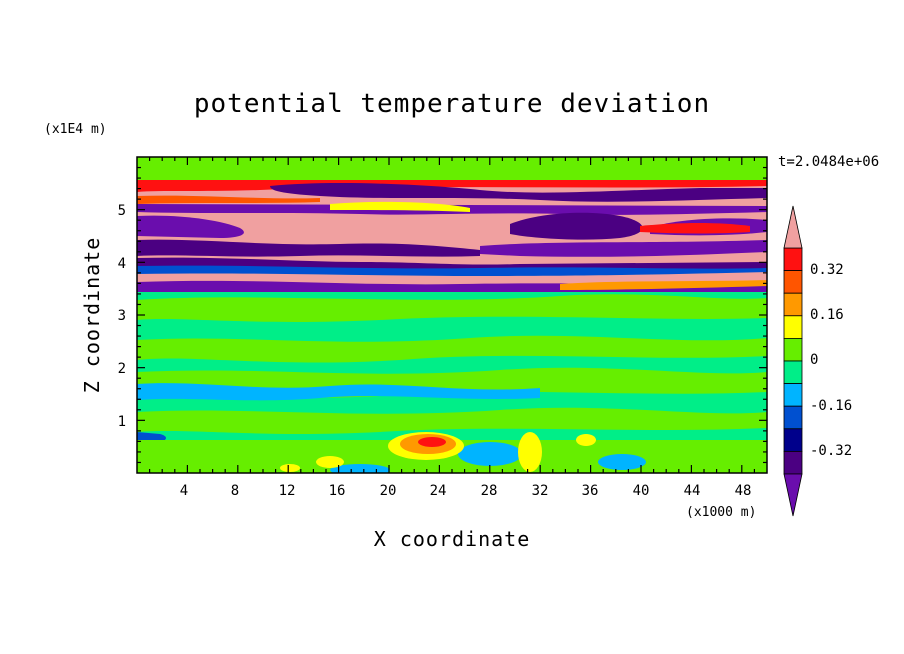 The height and width of the screenshot is (654, 904). What do you see at coordinates (122, 316) in the screenshot?
I see `y-tick-label: 3` at bounding box center [122, 316].